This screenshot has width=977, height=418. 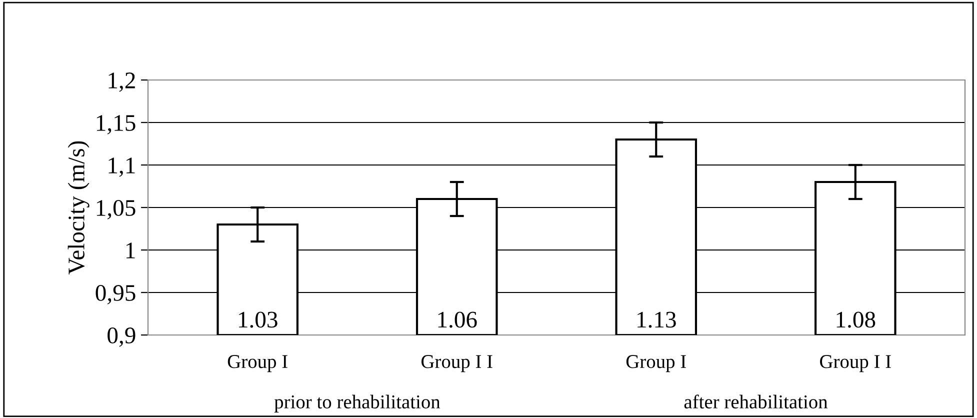 I want to click on y-tick-label: 0,9, so click(x=122, y=337).